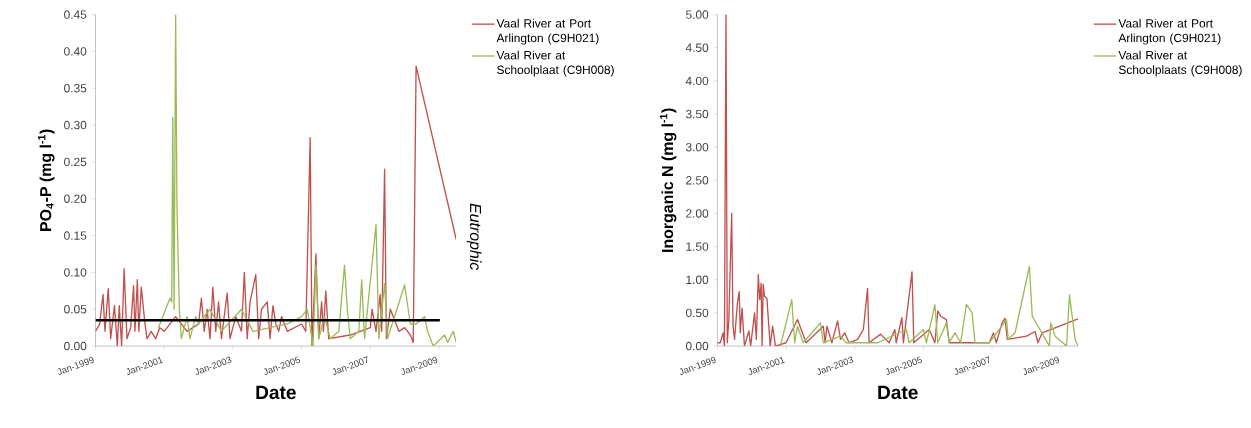 This screenshot has height=428, width=1251. Describe the element at coordinates (75, 198) in the screenshot. I see `y-tick-label: 0.20` at that location.